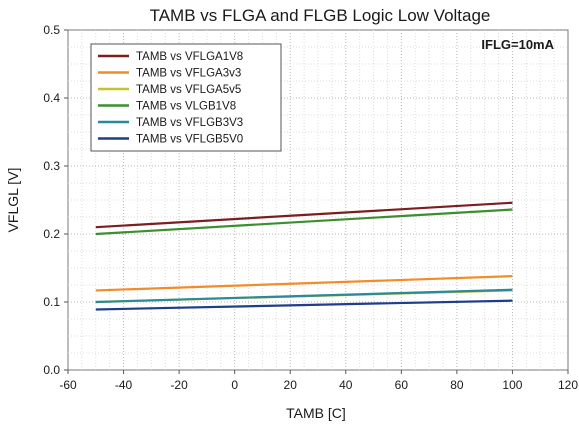 This screenshot has height=427, width=579. Describe the element at coordinates (124, 385) in the screenshot. I see `x-tick-label: -40` at that location.